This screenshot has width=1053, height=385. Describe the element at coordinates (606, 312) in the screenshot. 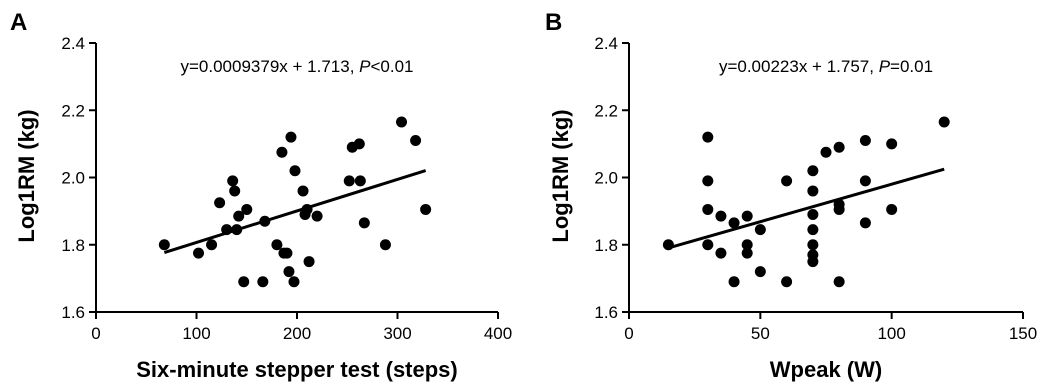

I see `y-tick-label-b: 1.6` at that location.